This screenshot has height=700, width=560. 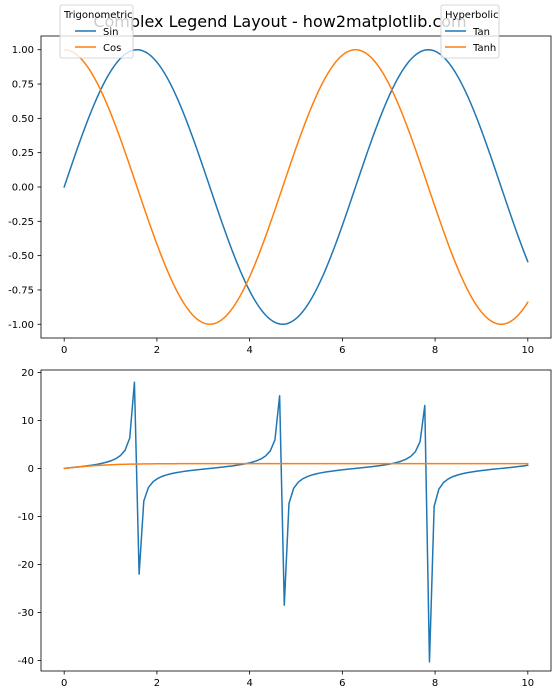 What do you see at coordinates (26, 565) in the screenshot?
I see `y-tick-label: -20` at bounding box center [26, 565].